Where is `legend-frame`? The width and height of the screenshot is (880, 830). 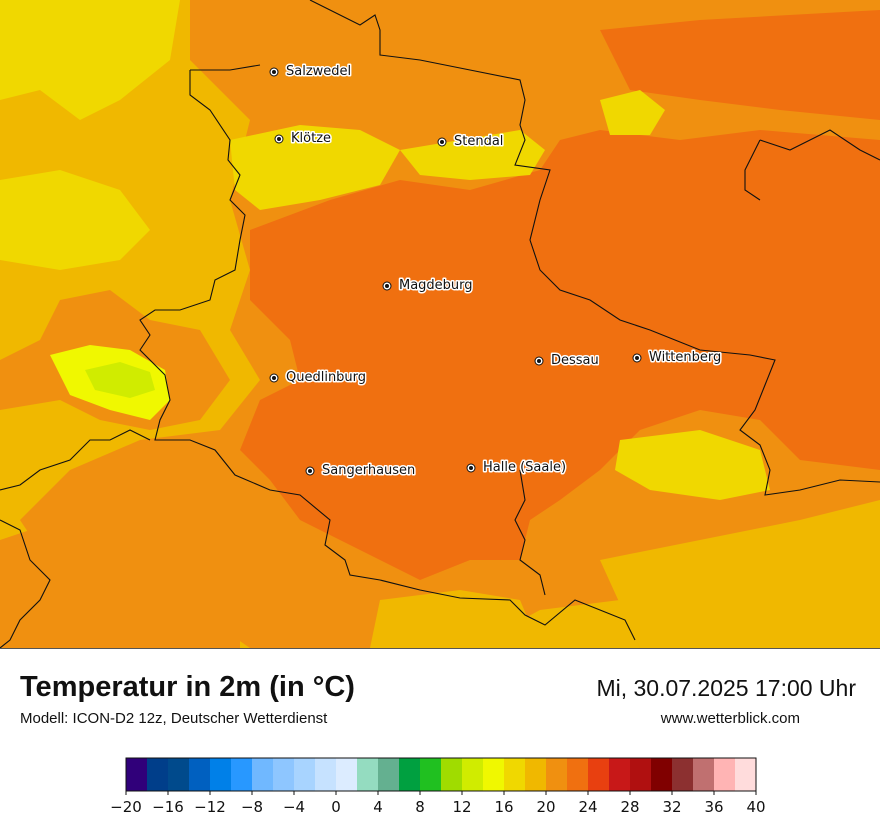 legend-frame is located at coordinates (441, 774).